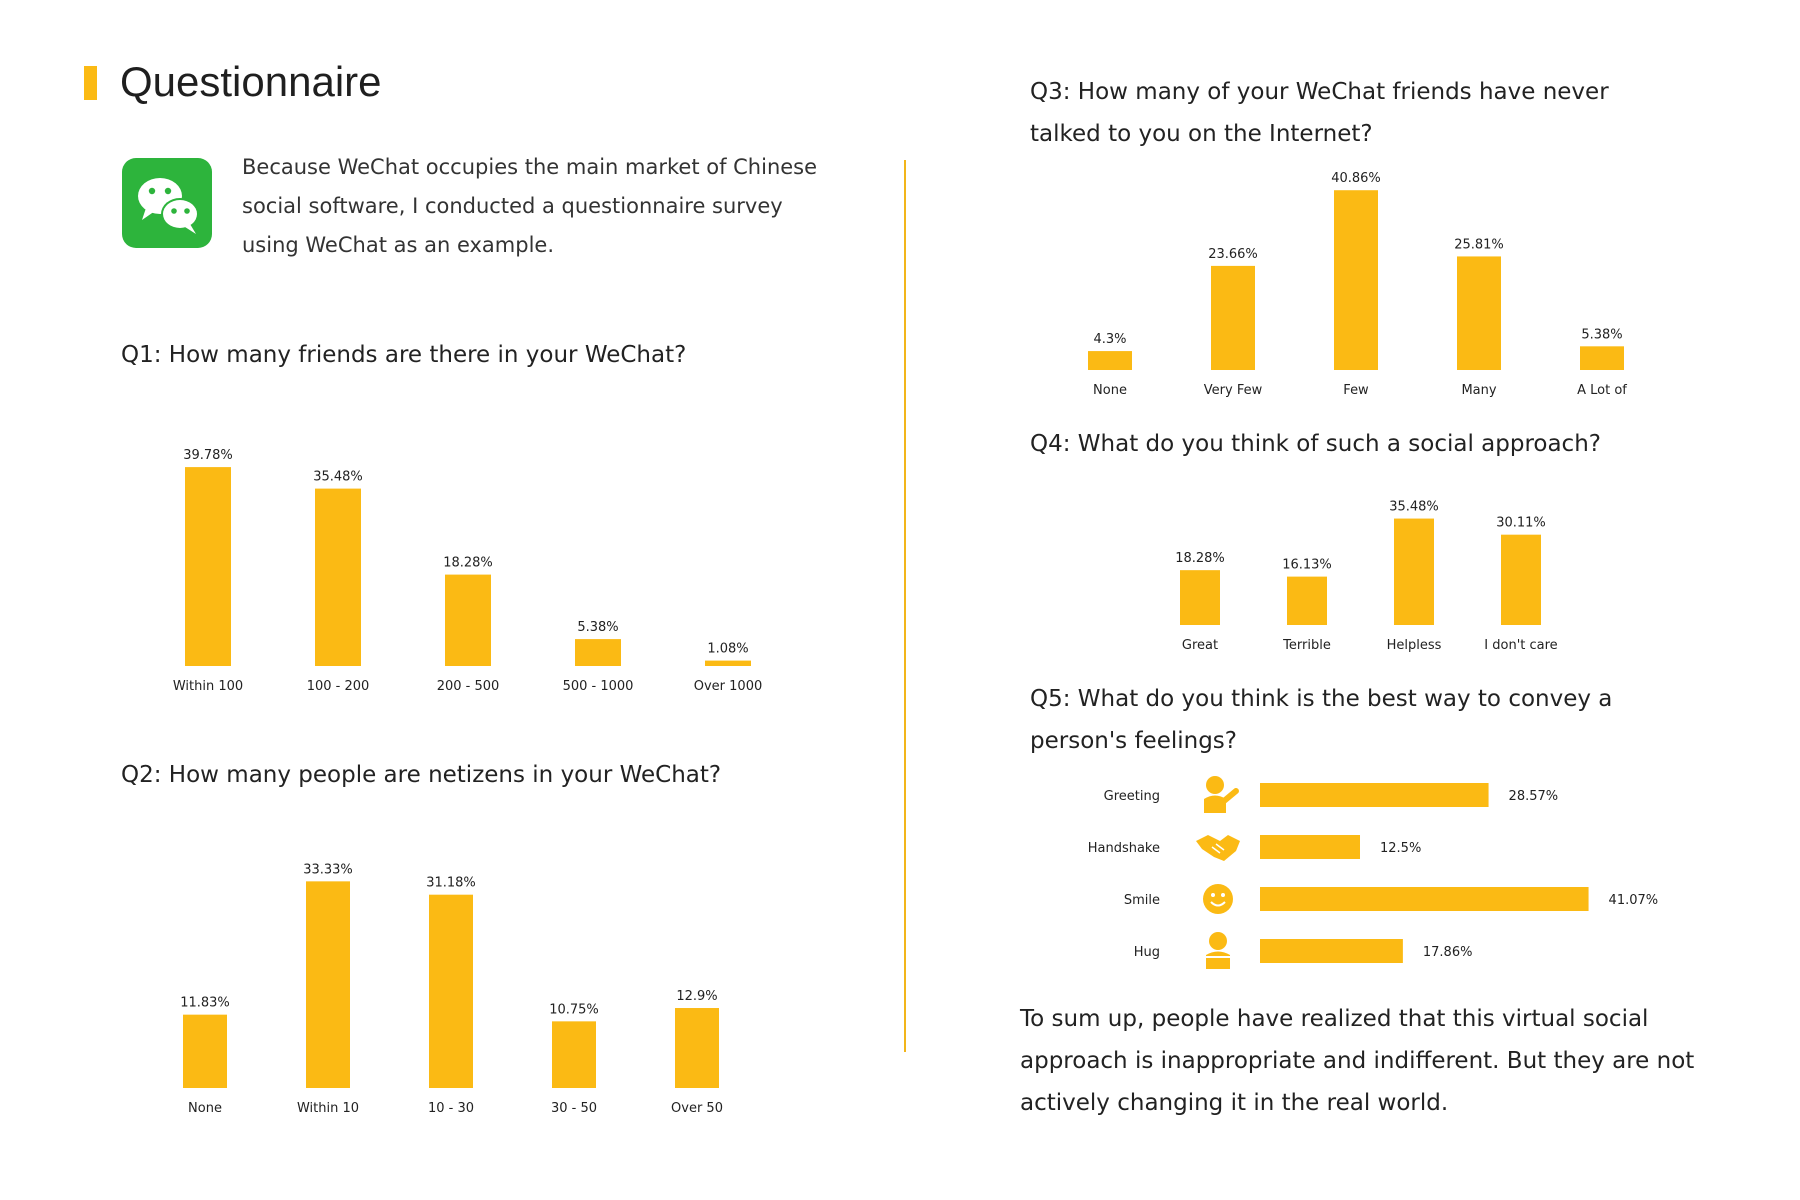  Describe the element at coordinates (205, 1003) in the screenshot. I see `q2-value-label-0: 11.83%` at that location.